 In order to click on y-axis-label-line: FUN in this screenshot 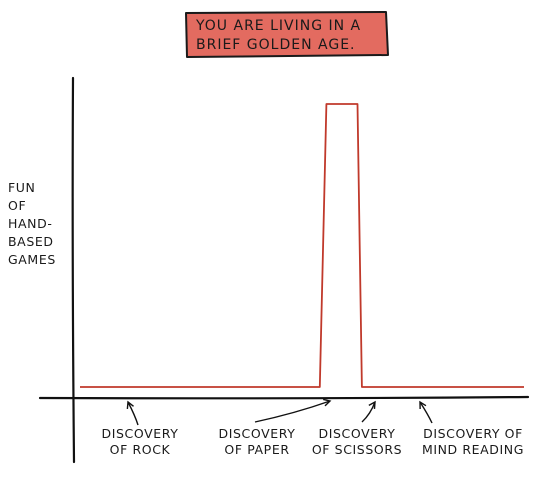, I will do `click(22, 187)`.